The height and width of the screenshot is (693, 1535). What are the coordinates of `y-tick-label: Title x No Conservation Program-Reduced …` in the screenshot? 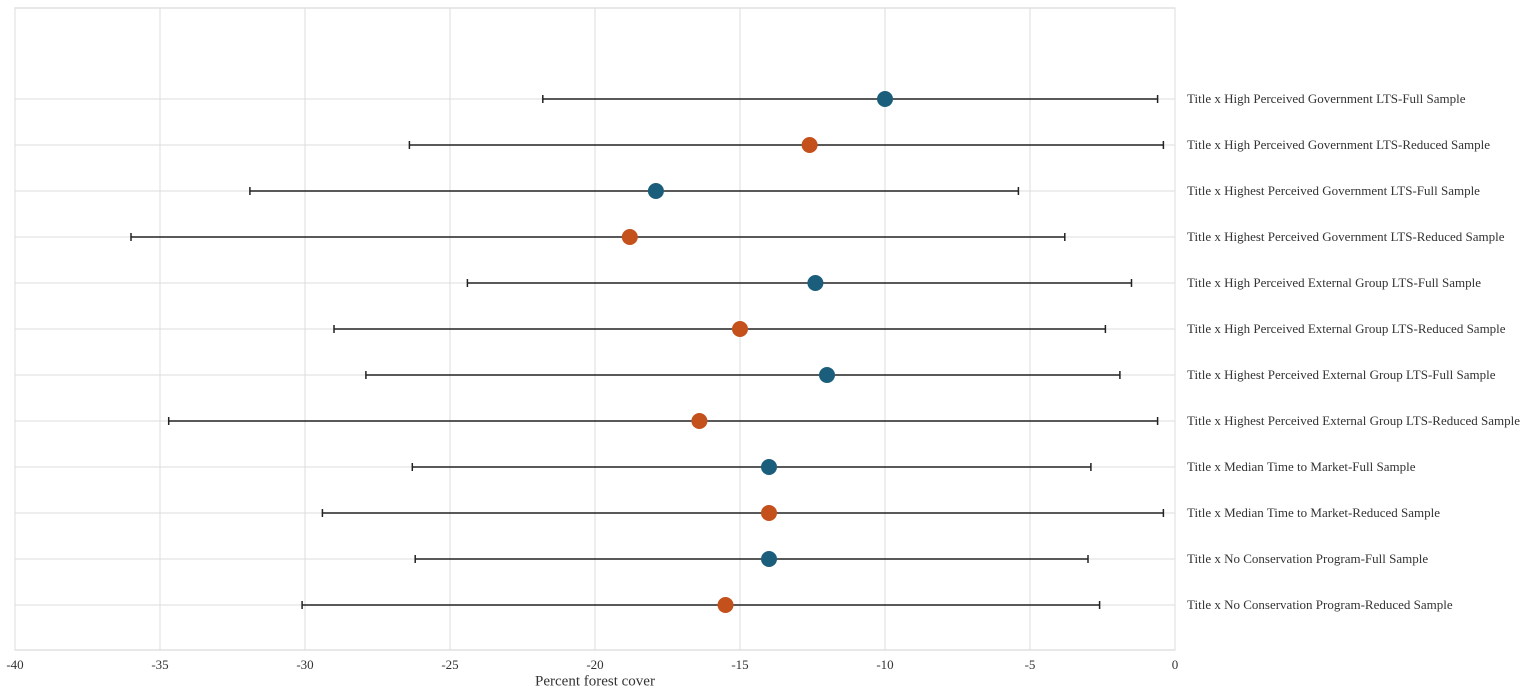 It's located at (1320, 604).